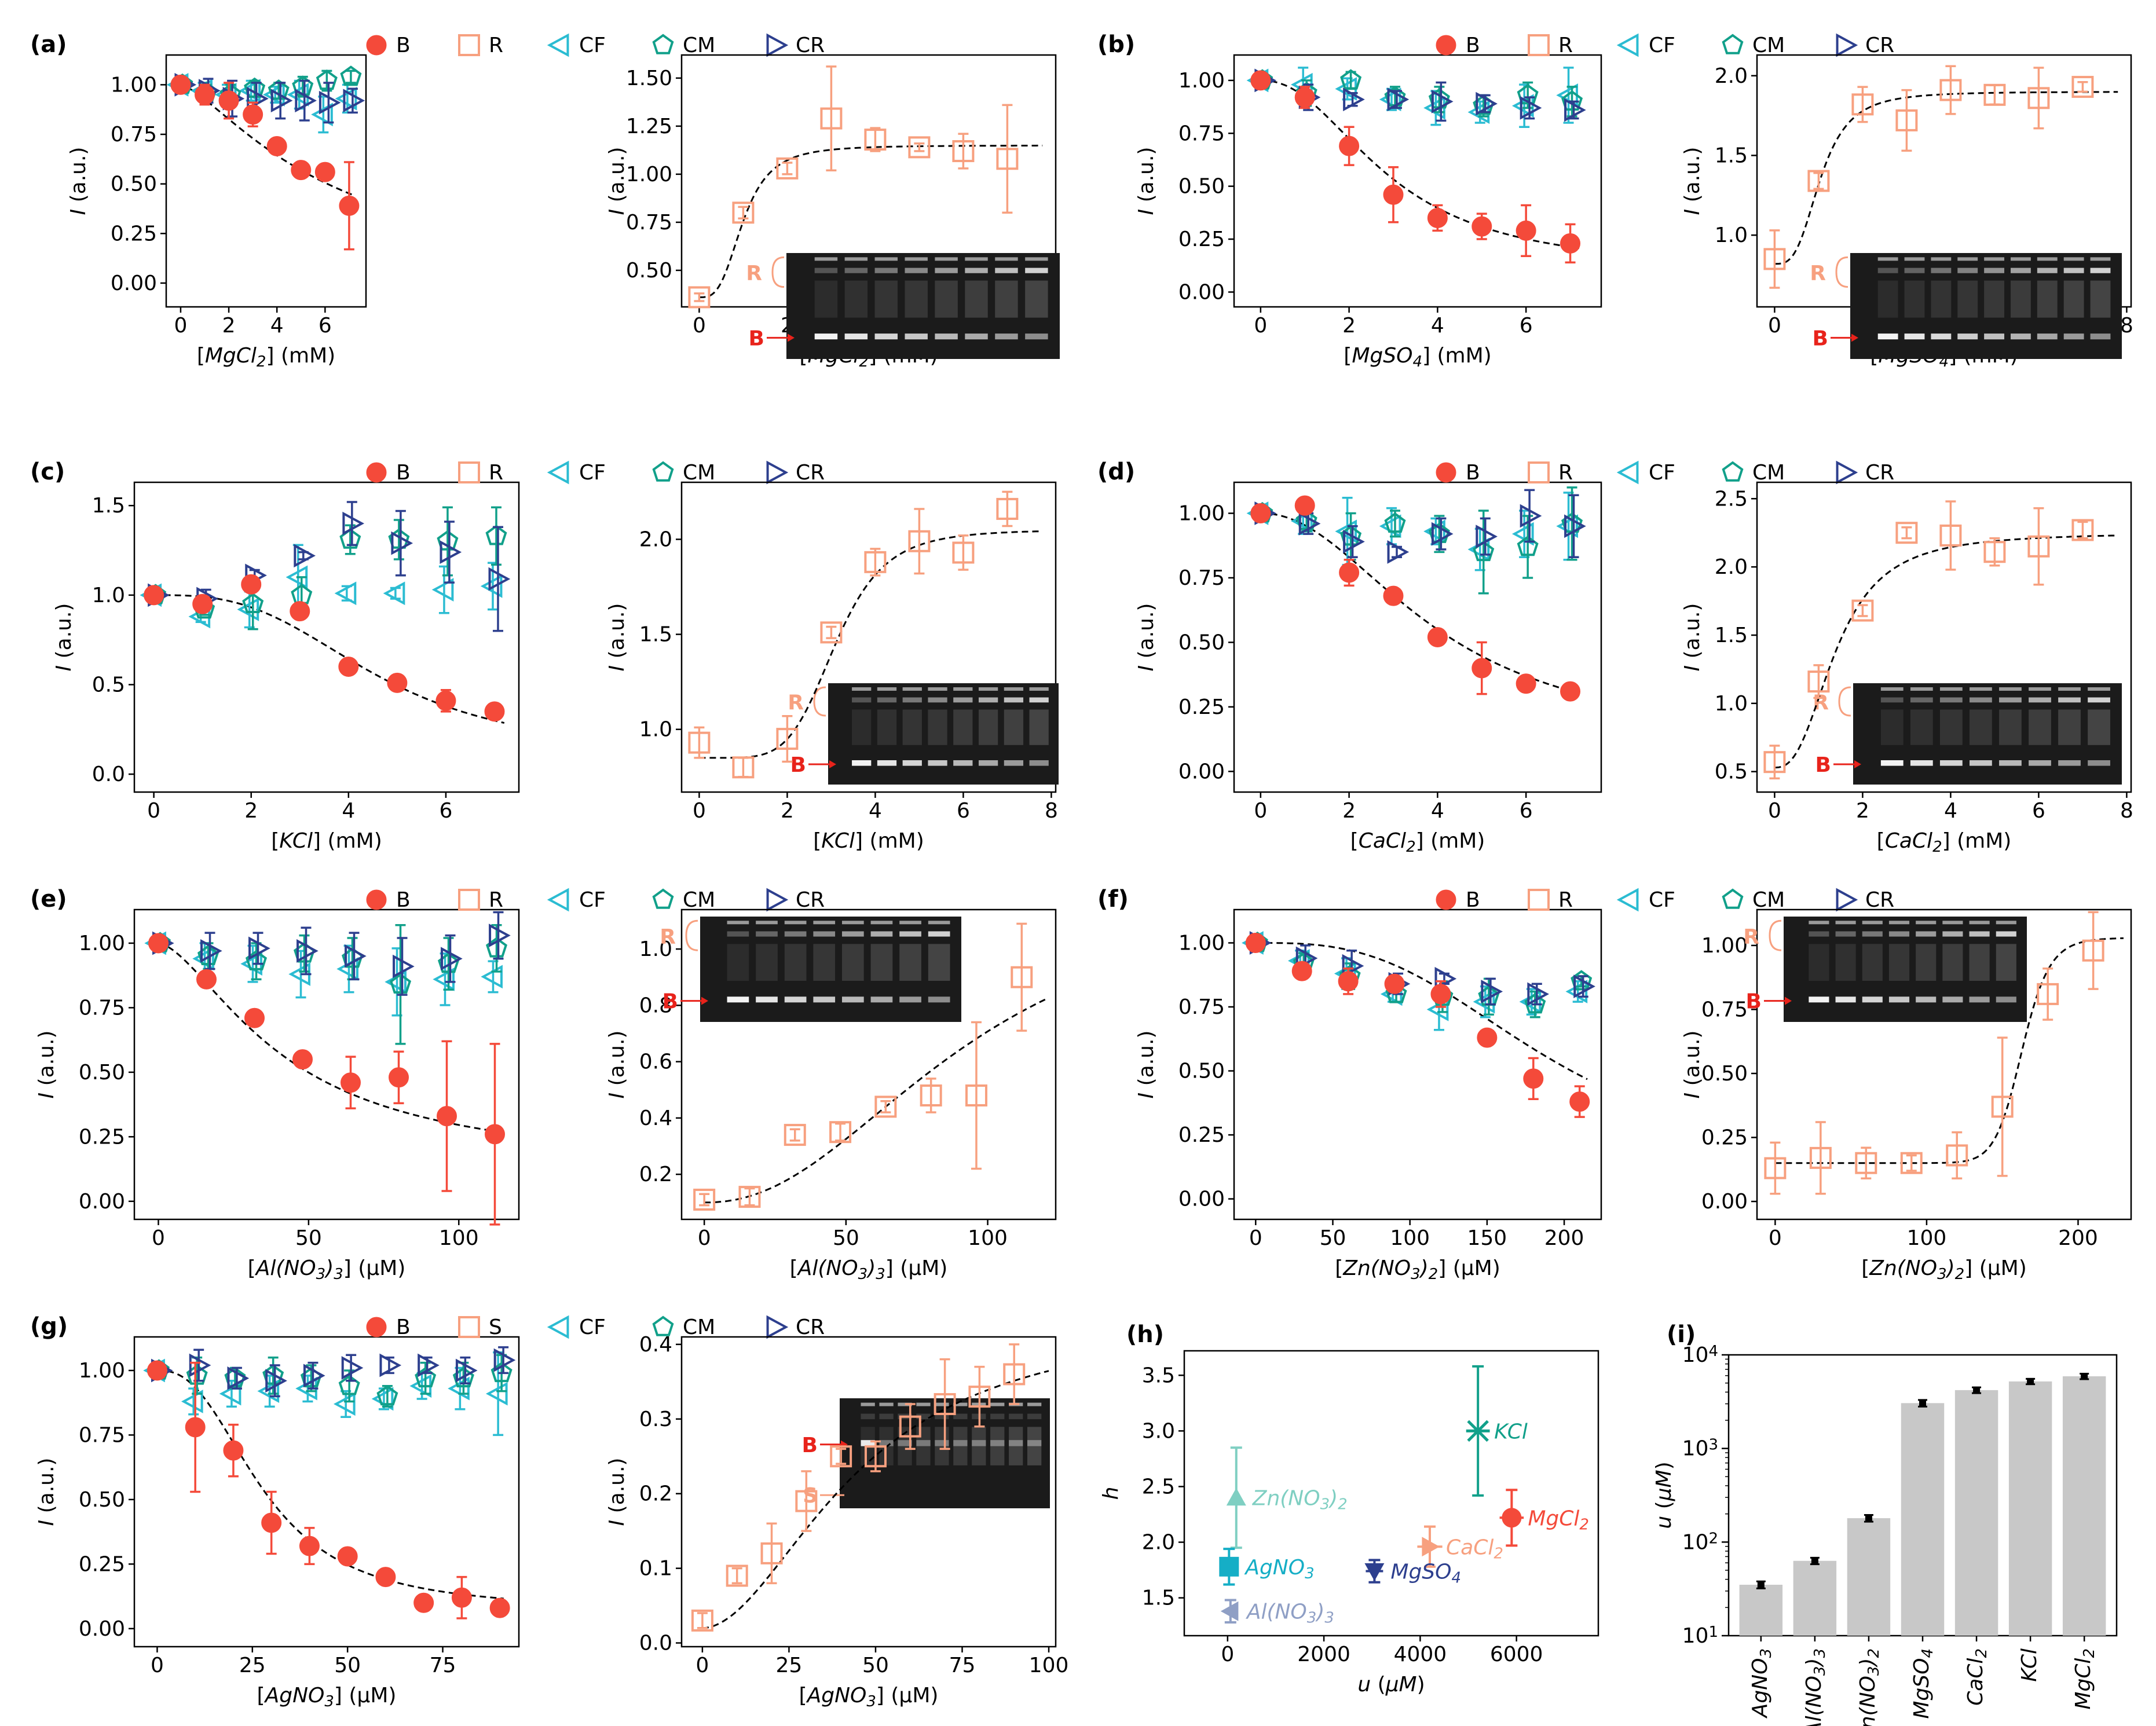 The height and width of the screenshot is (1726, 2156). Describe the element at coordinates (655, 1420) in the screenshot. I see `y-tick-label: 0.3` at that location.